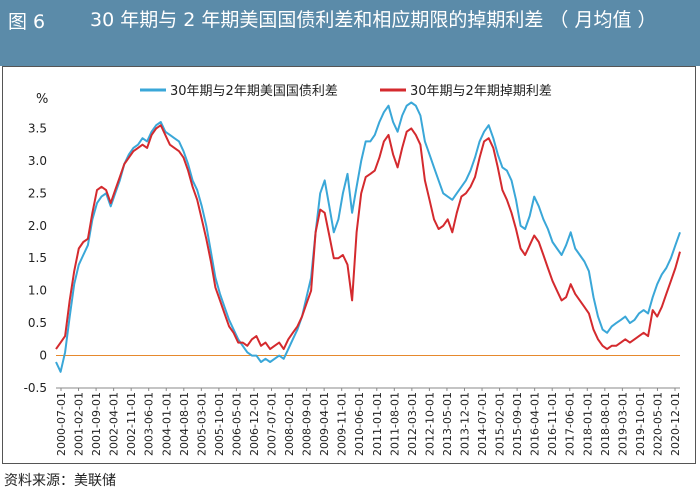 The image size is (700, 494). Describe the element at coordinates (219, 424) in the screenshot. I see `x-tick-label: 2005-10-01` at that location.